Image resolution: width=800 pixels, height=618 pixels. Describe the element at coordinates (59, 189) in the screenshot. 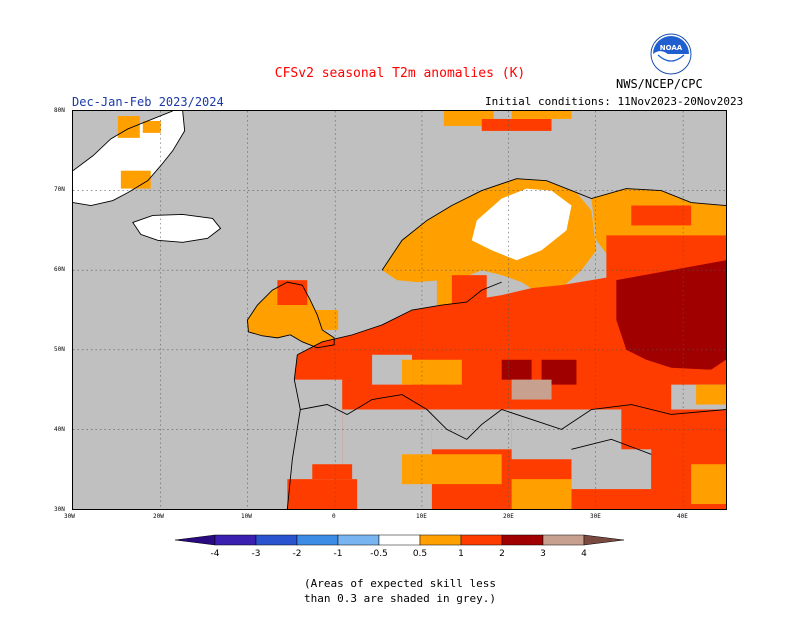

I see `lat-tick-70n: 70N` at that location.